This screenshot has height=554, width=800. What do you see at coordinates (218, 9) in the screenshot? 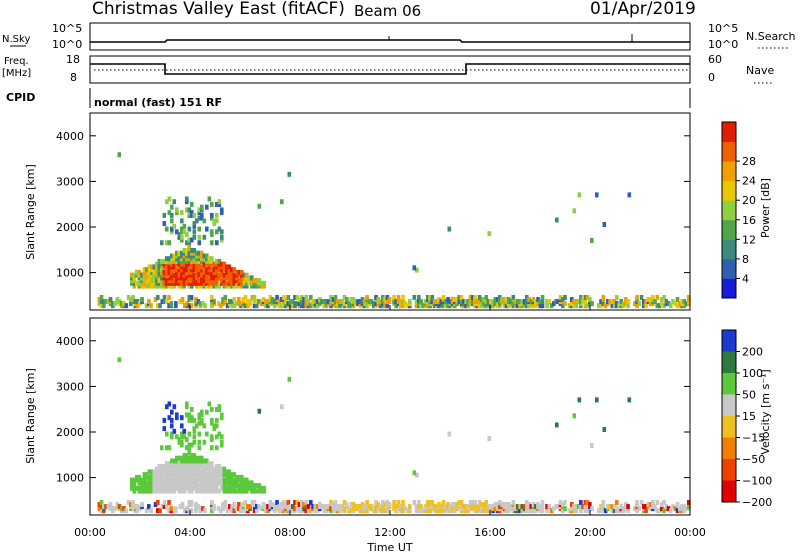
I see `station-title: Christmas Valley East (fitACF)` at bounding box center [218, 9].